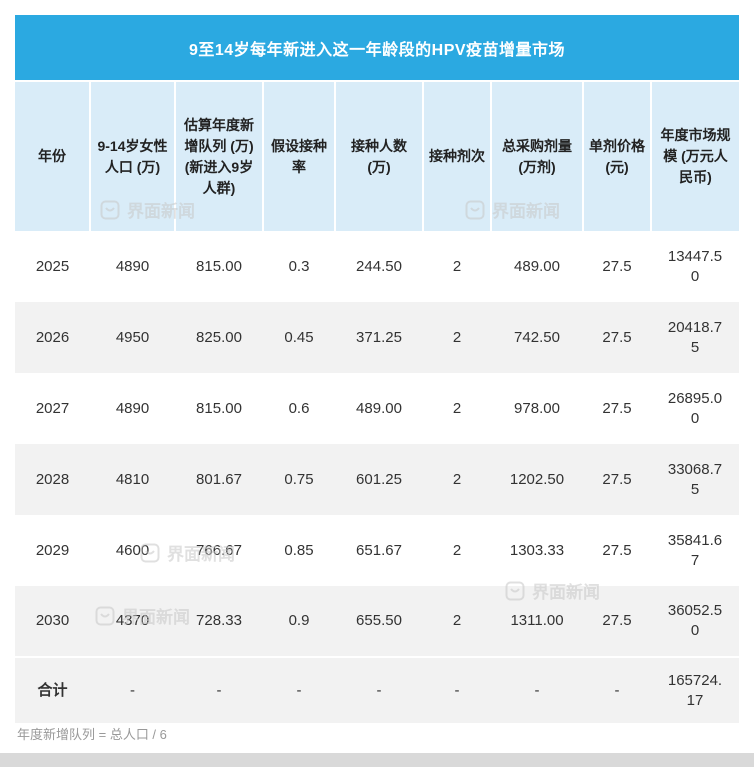 This screenshot has width=754, height=767. I want to click on table-title: 9至14岁每年新进入这一年龄段的HPV疫苗增量市场, so click(377, 50).